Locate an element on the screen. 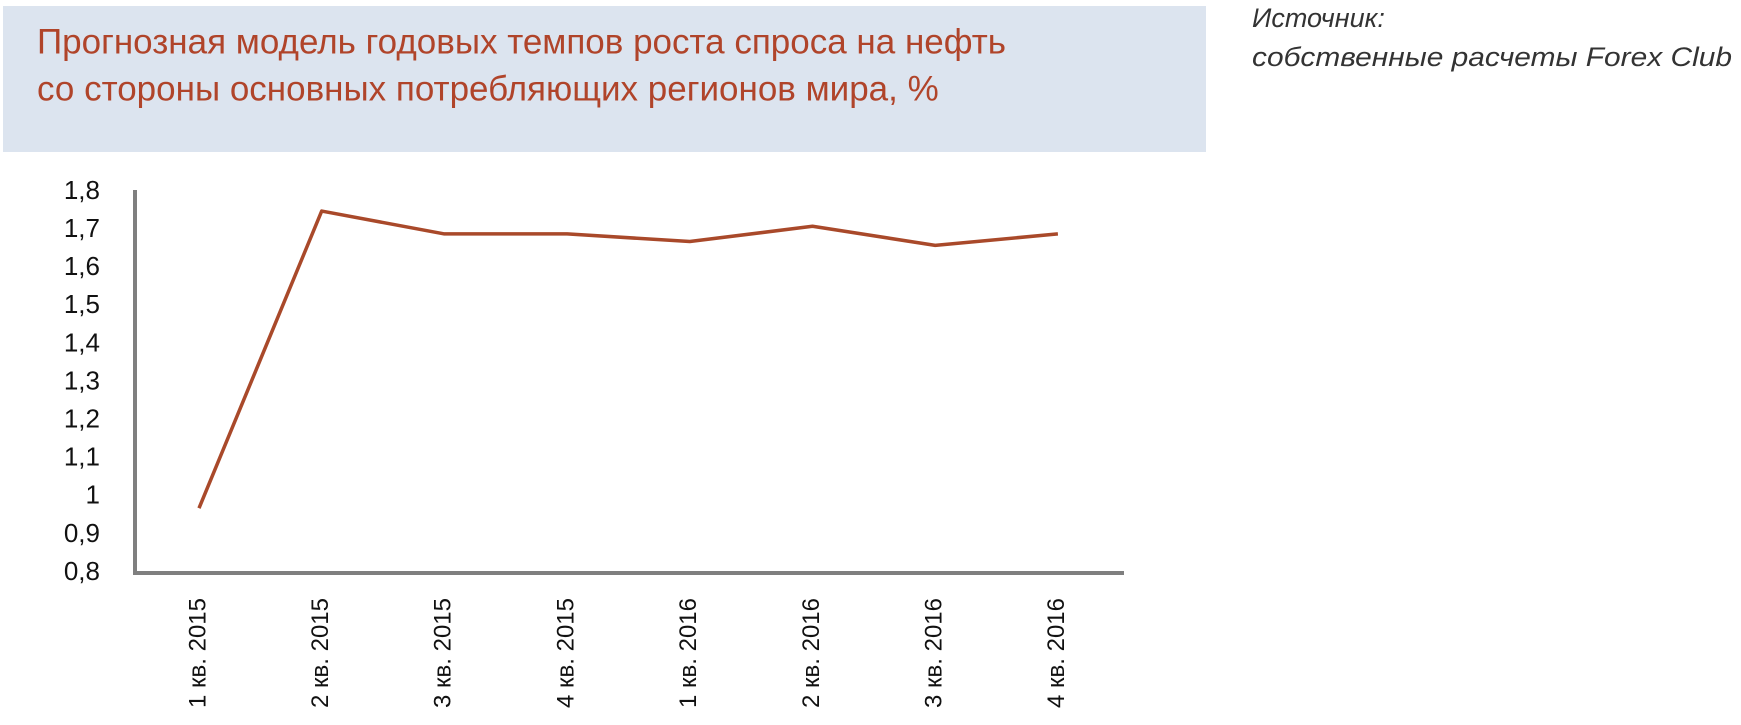 The height and width of the screenshot is (725, 1741). x-tick-label: 4 кв. 2016 is located at coordinates (1056, 653).